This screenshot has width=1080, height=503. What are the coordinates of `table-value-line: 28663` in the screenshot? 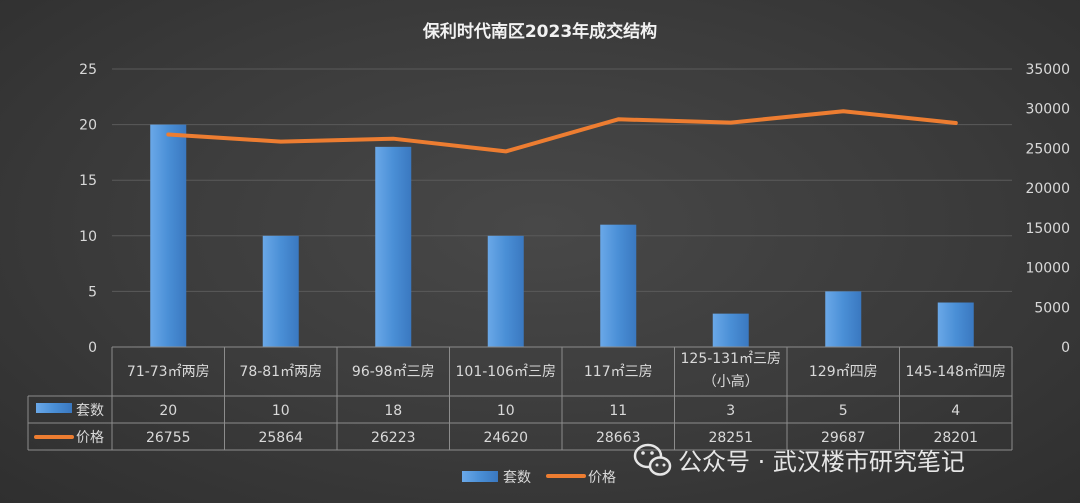 It's located at (618, 438).